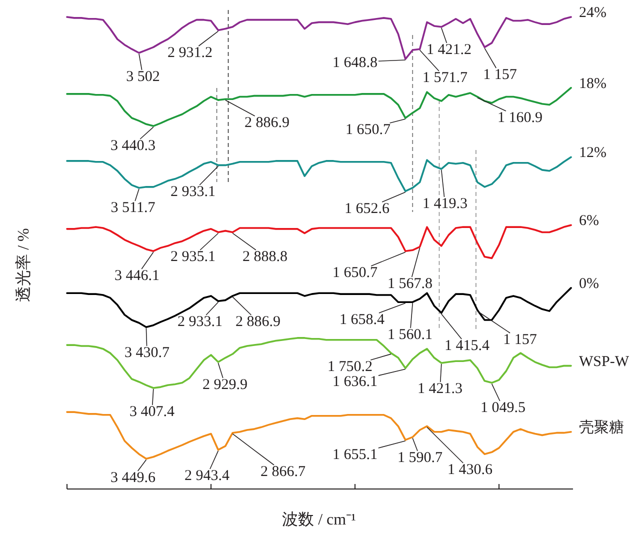 Image resolution: width=641 pixels, height=535 pixels. Describe the element at coordinates (592, 153) in the screenshot. I see `series-label: 12%` at that location.